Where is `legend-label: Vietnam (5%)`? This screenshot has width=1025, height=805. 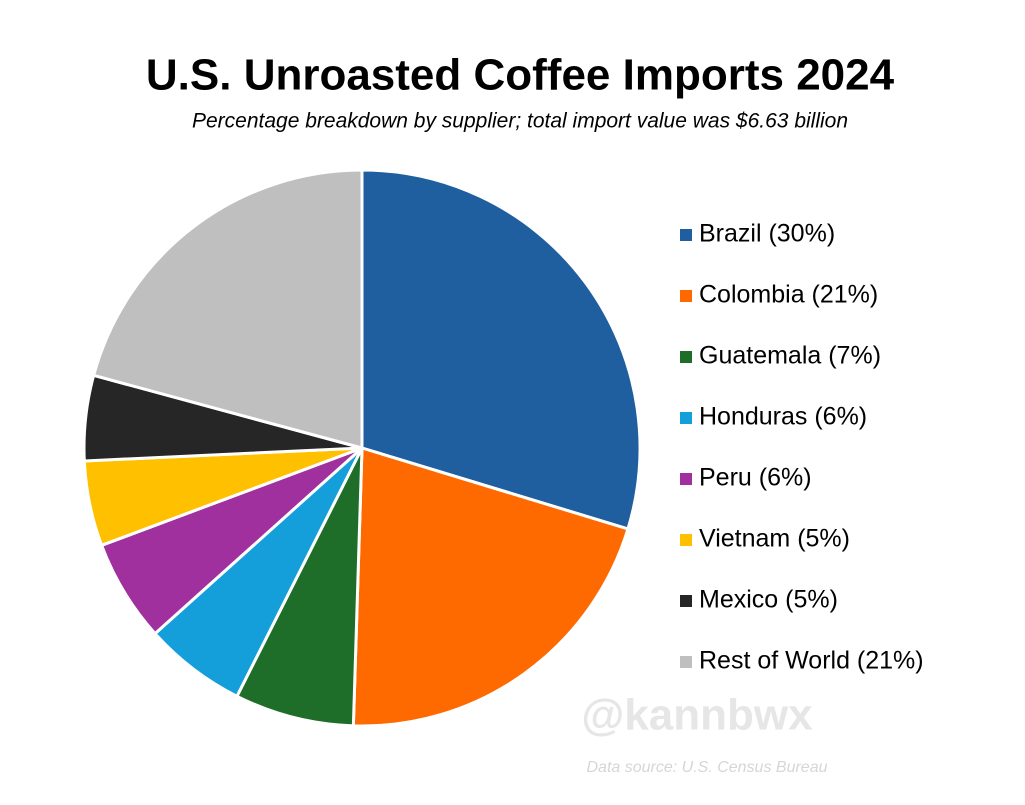
legend-label: Vietnam (5%) is located at coordinates (774, 539).